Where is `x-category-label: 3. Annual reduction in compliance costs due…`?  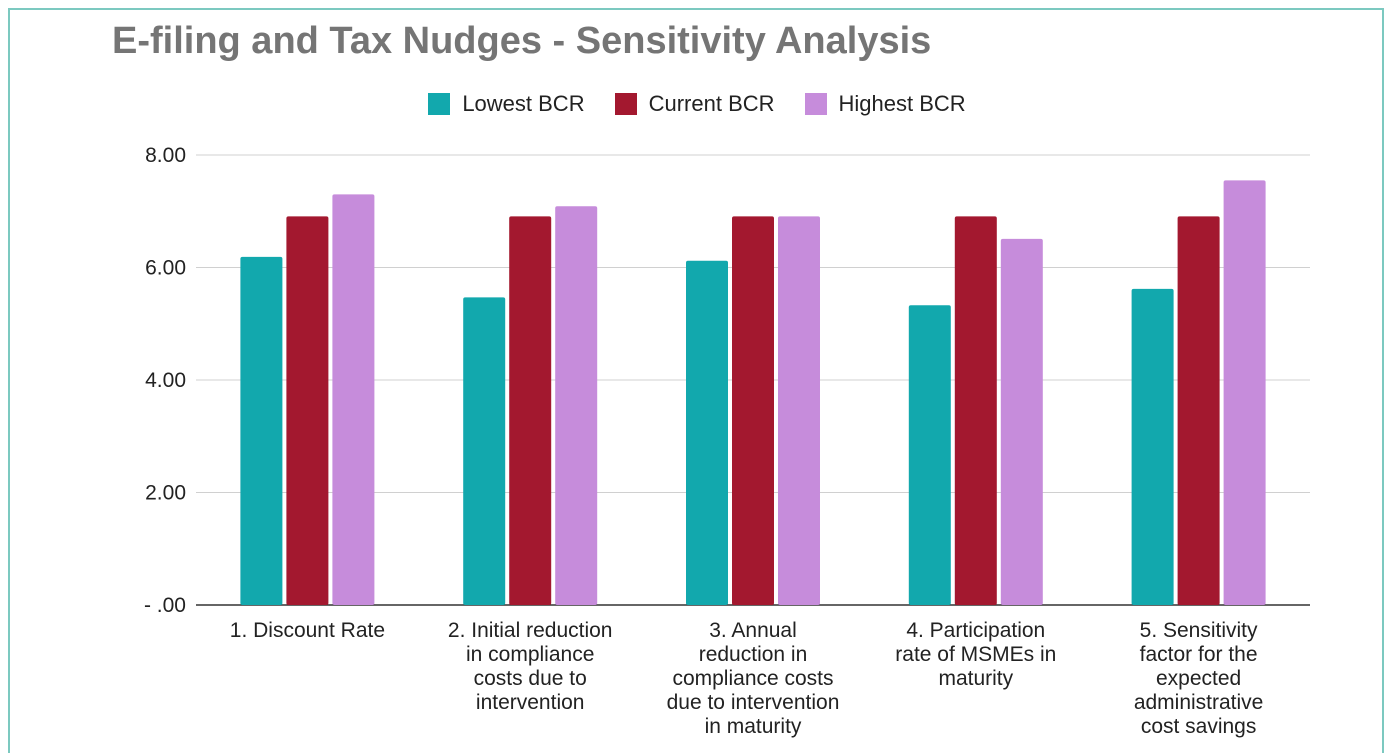 x-category-label: 3. Annual reduction in compliance costs due… is located at coordinates (753, 678).